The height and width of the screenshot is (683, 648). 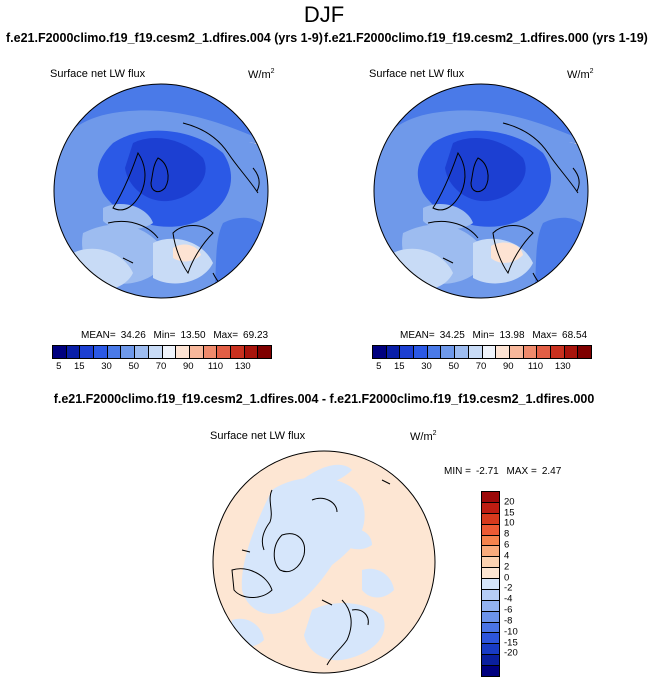 What do you see at coordinates (161, 191) in the screenshot?
I see `panel-left-map` at bounding box center [161, 191].